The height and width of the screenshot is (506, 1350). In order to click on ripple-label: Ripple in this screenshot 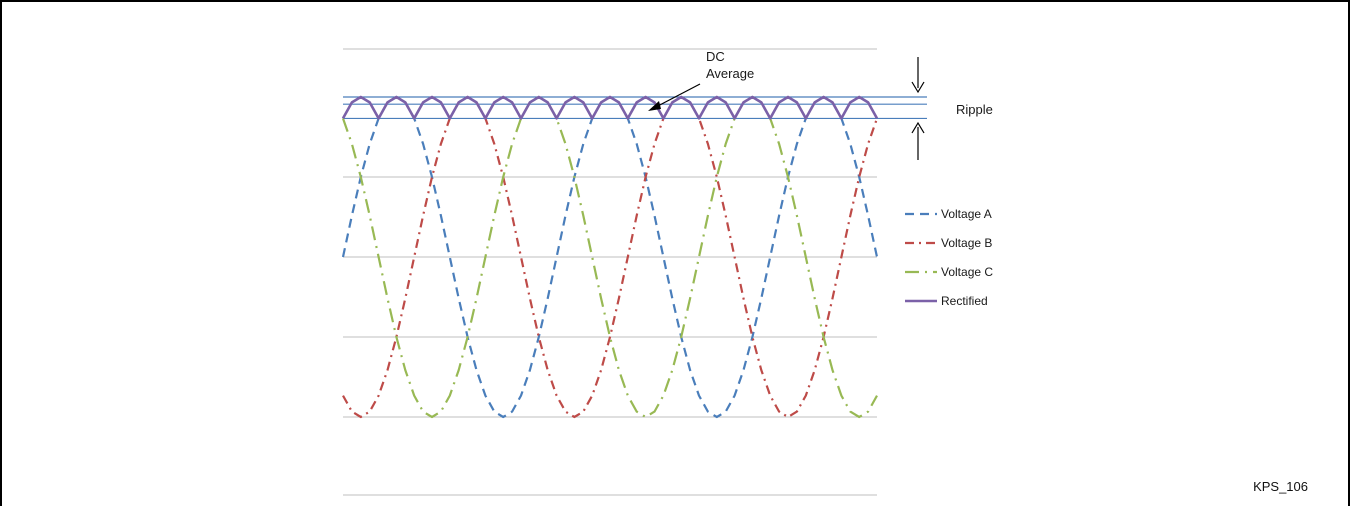, I will do `click(974, 109)`.